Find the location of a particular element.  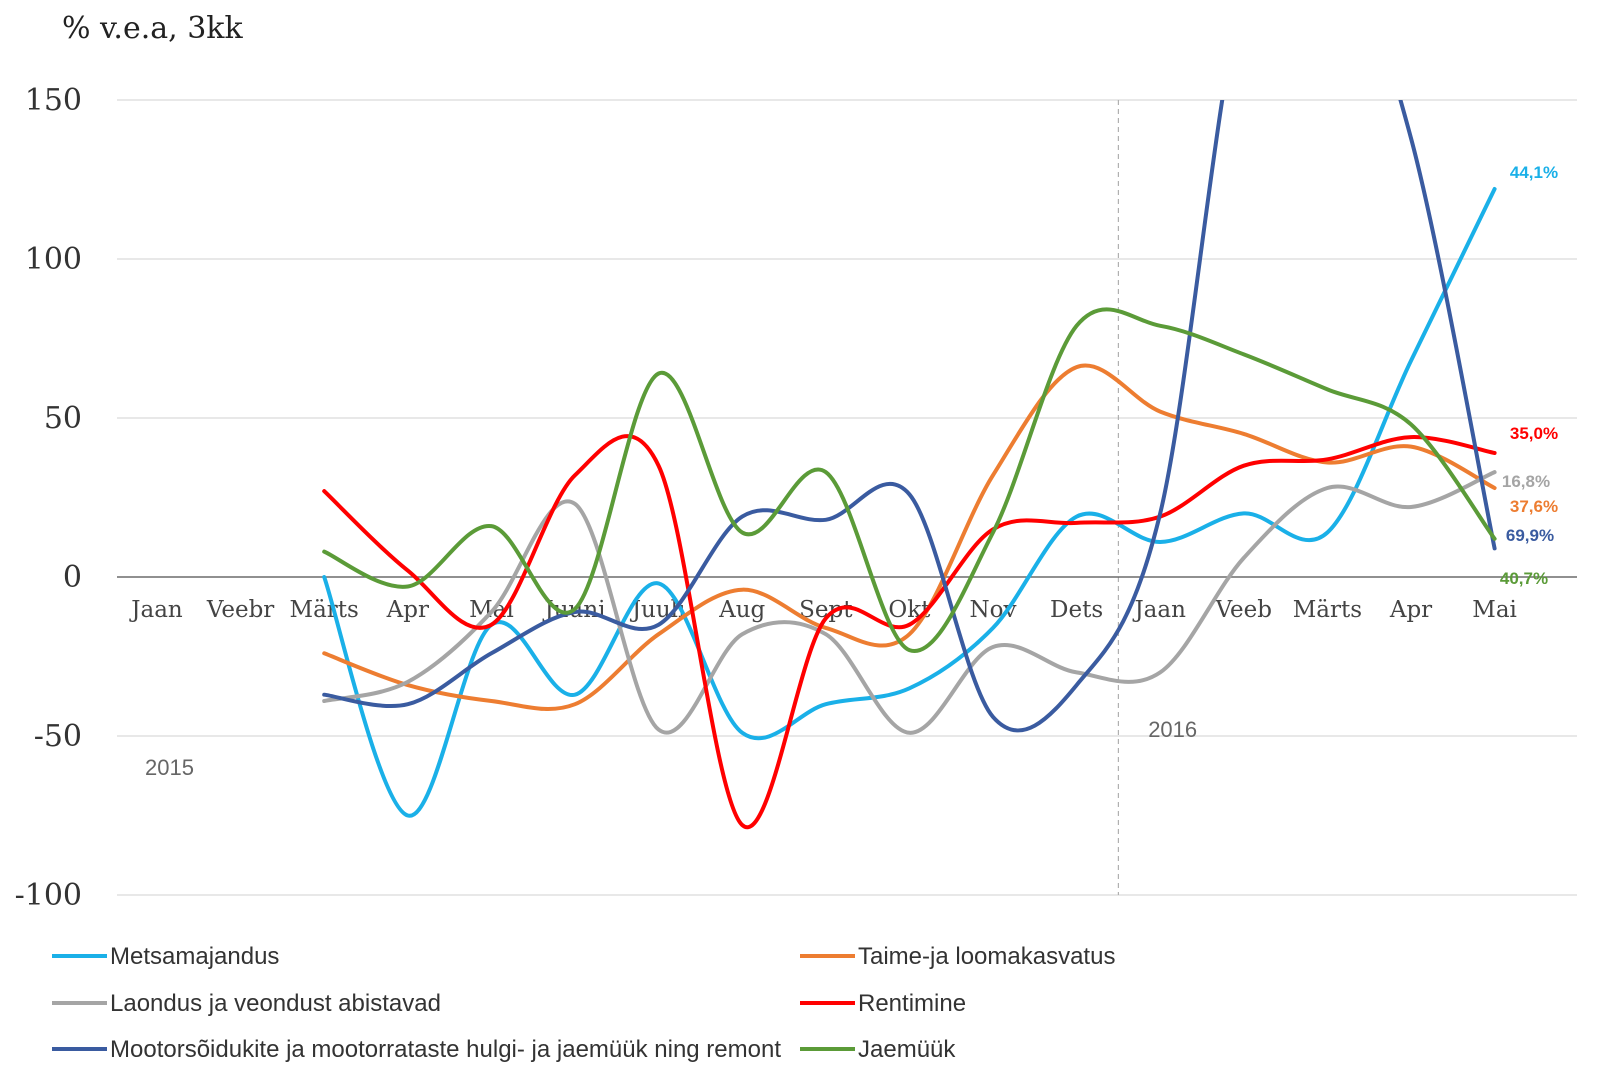

unit-label: % v.e.a, 3kk is located at coordinates (152, 28).